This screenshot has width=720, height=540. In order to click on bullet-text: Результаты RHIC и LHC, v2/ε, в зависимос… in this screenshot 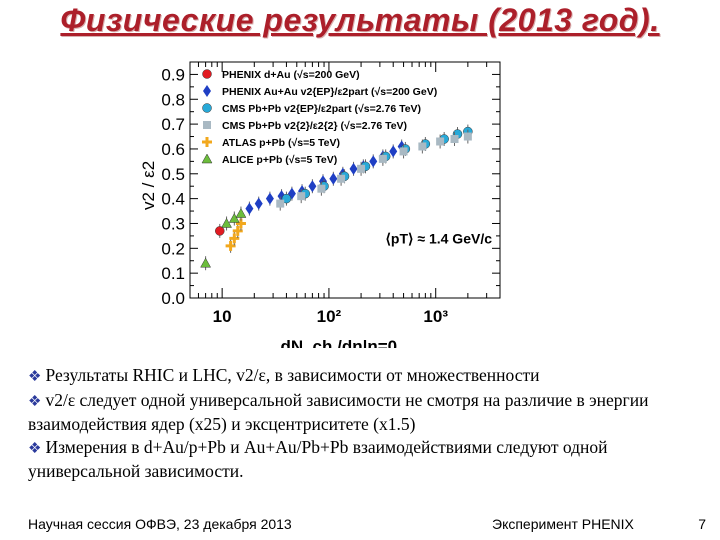, I will do `click(292, 375)`.